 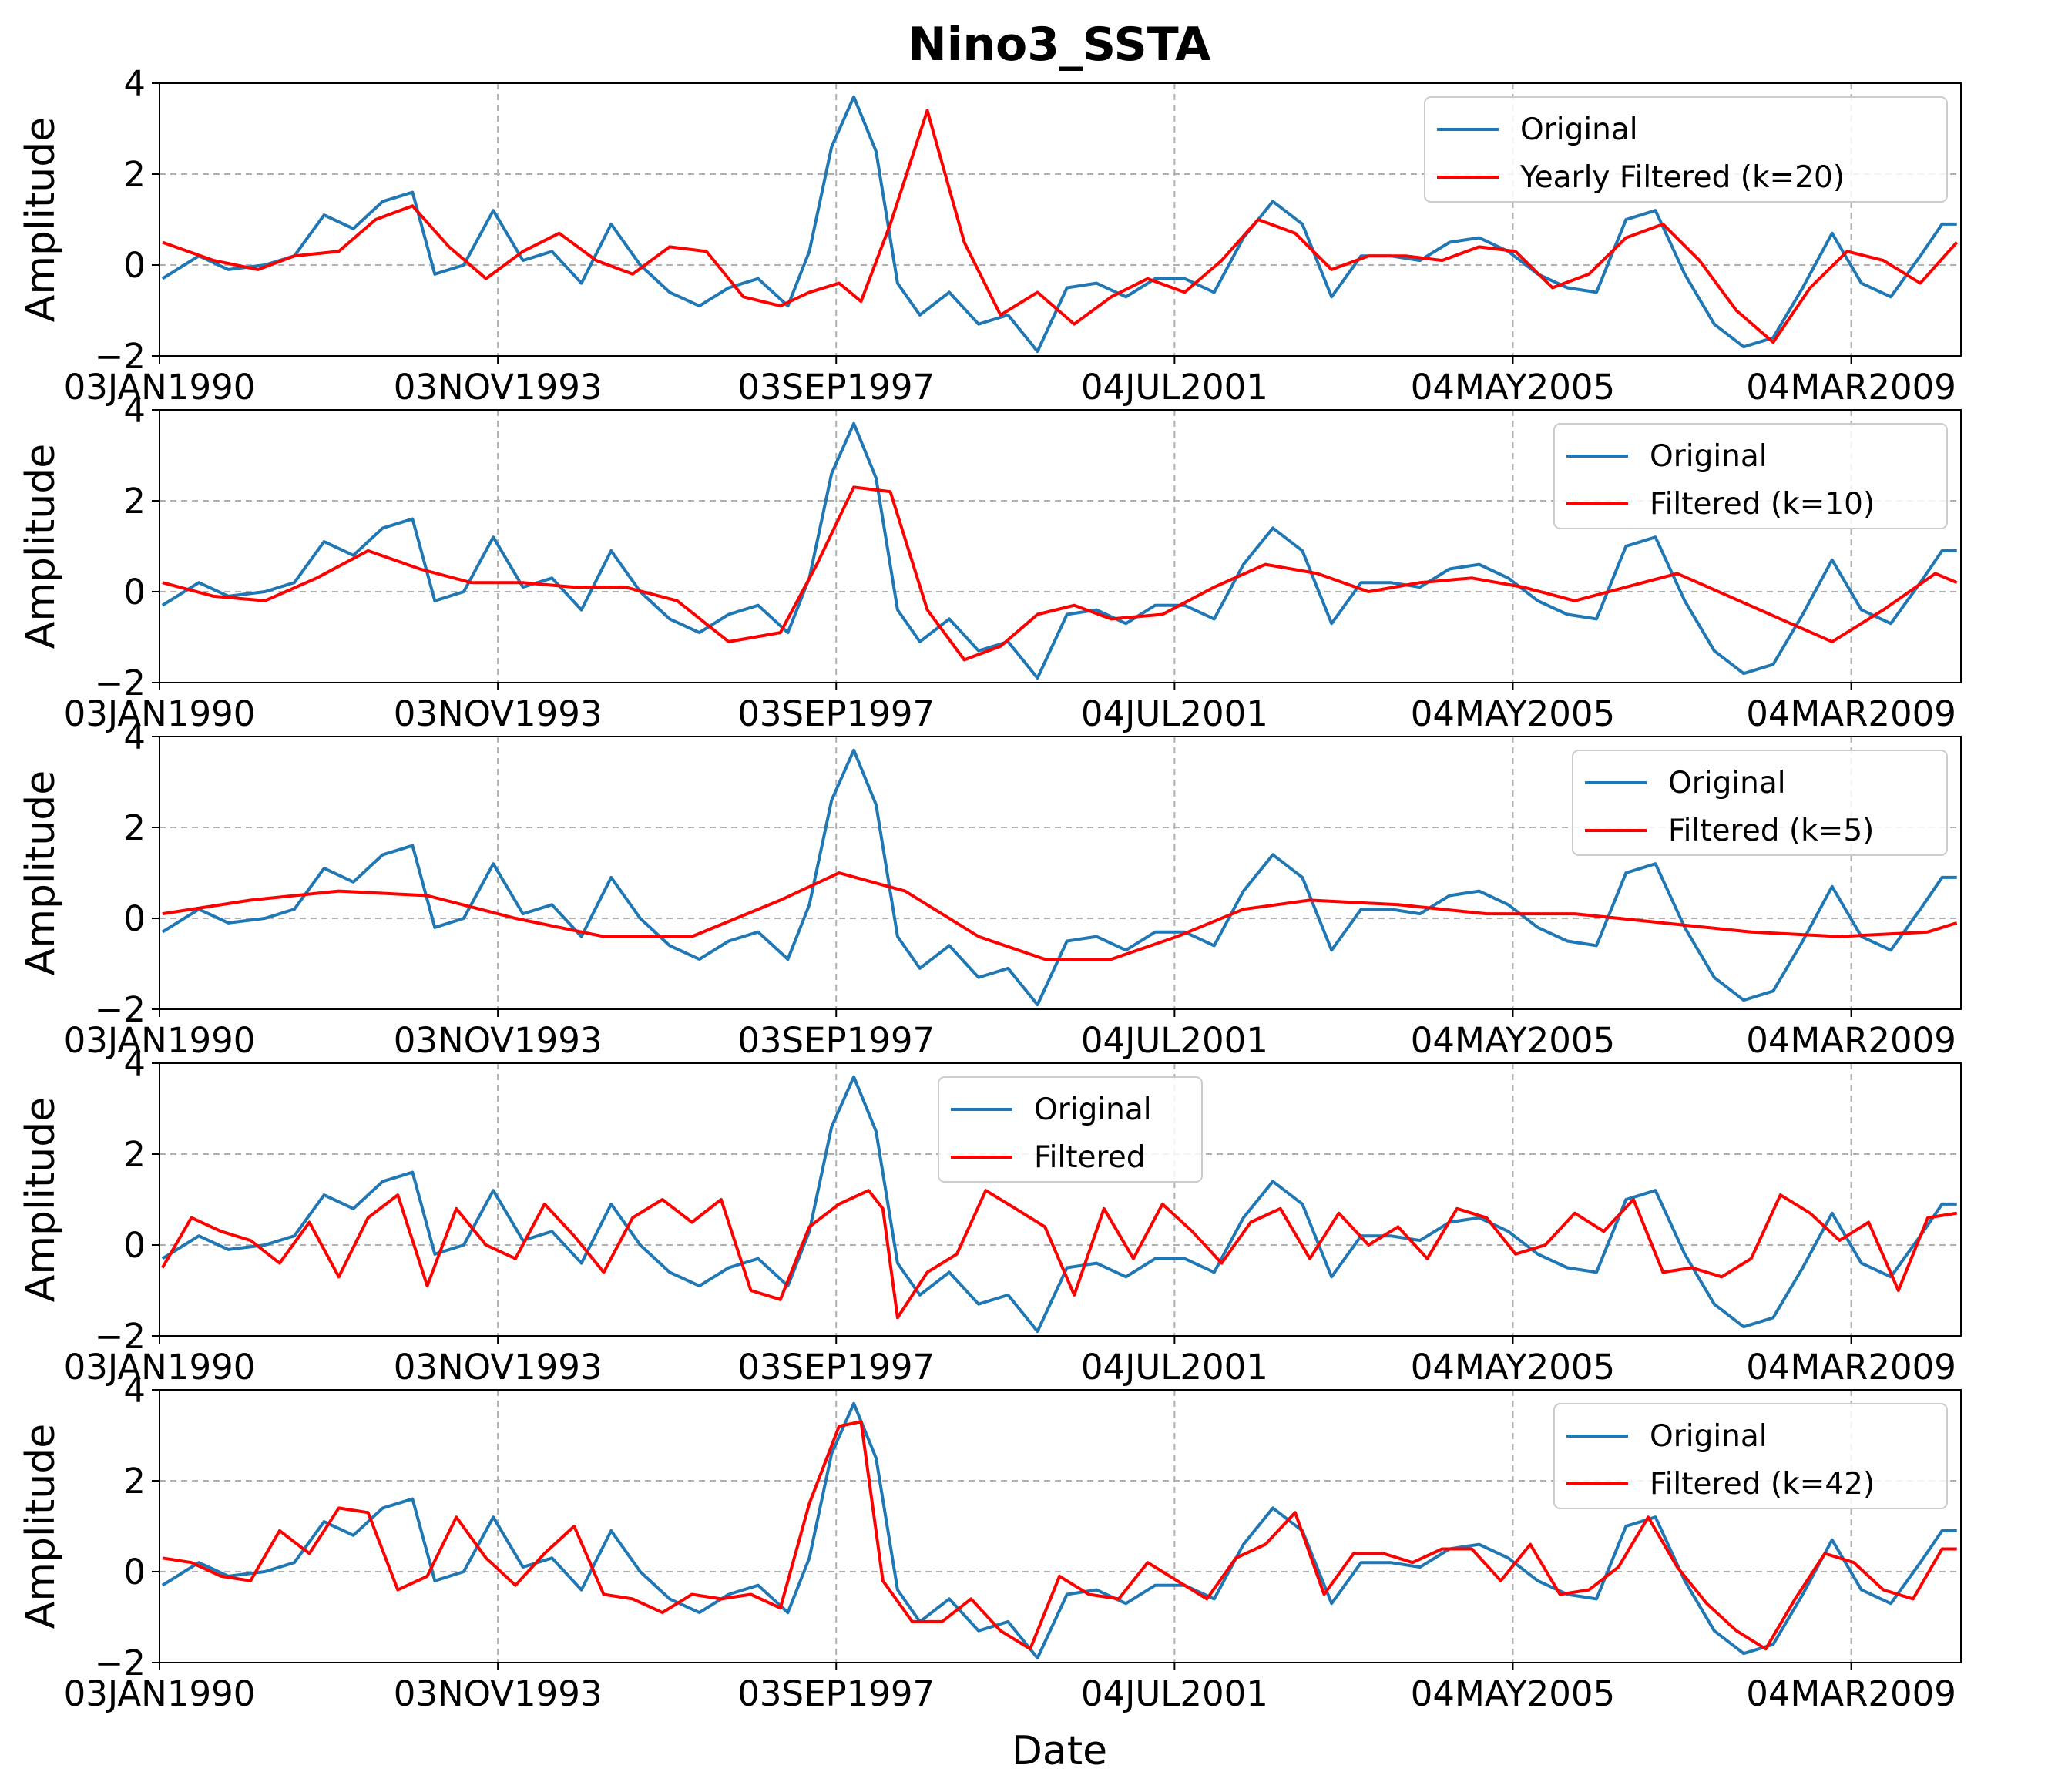 I want to click on legend-entry-filtered: Yearly Filtered (k=20), so click(x=1682, y=177).